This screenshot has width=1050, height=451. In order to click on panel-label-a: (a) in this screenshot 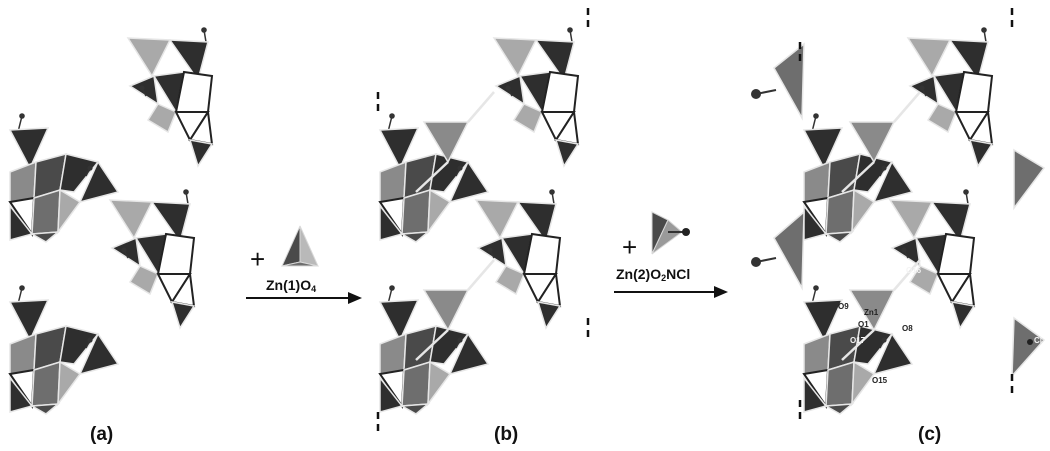, I will do `click(102, 434)`.